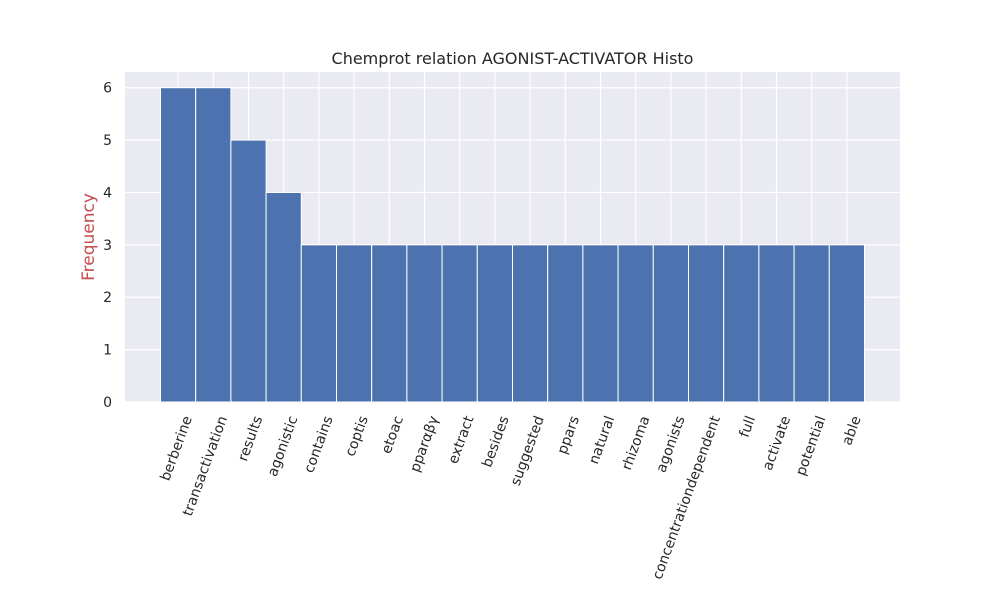 The image size is (1000, 604). What do you see at coordinates (670, 444) in the screenshot?
I see `x-tick-label: agonists` at bounding box center [670, 444].